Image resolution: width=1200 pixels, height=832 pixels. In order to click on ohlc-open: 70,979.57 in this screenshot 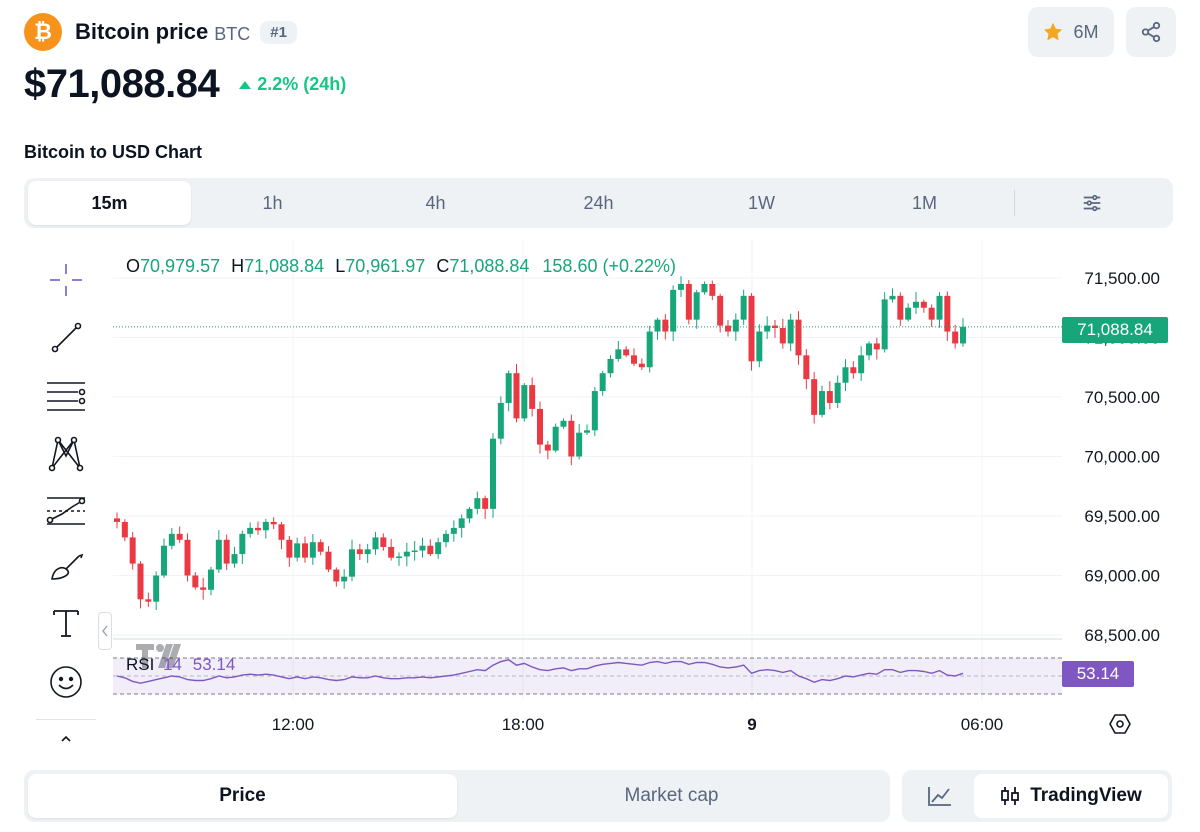, I will do `click(180, 266)`.